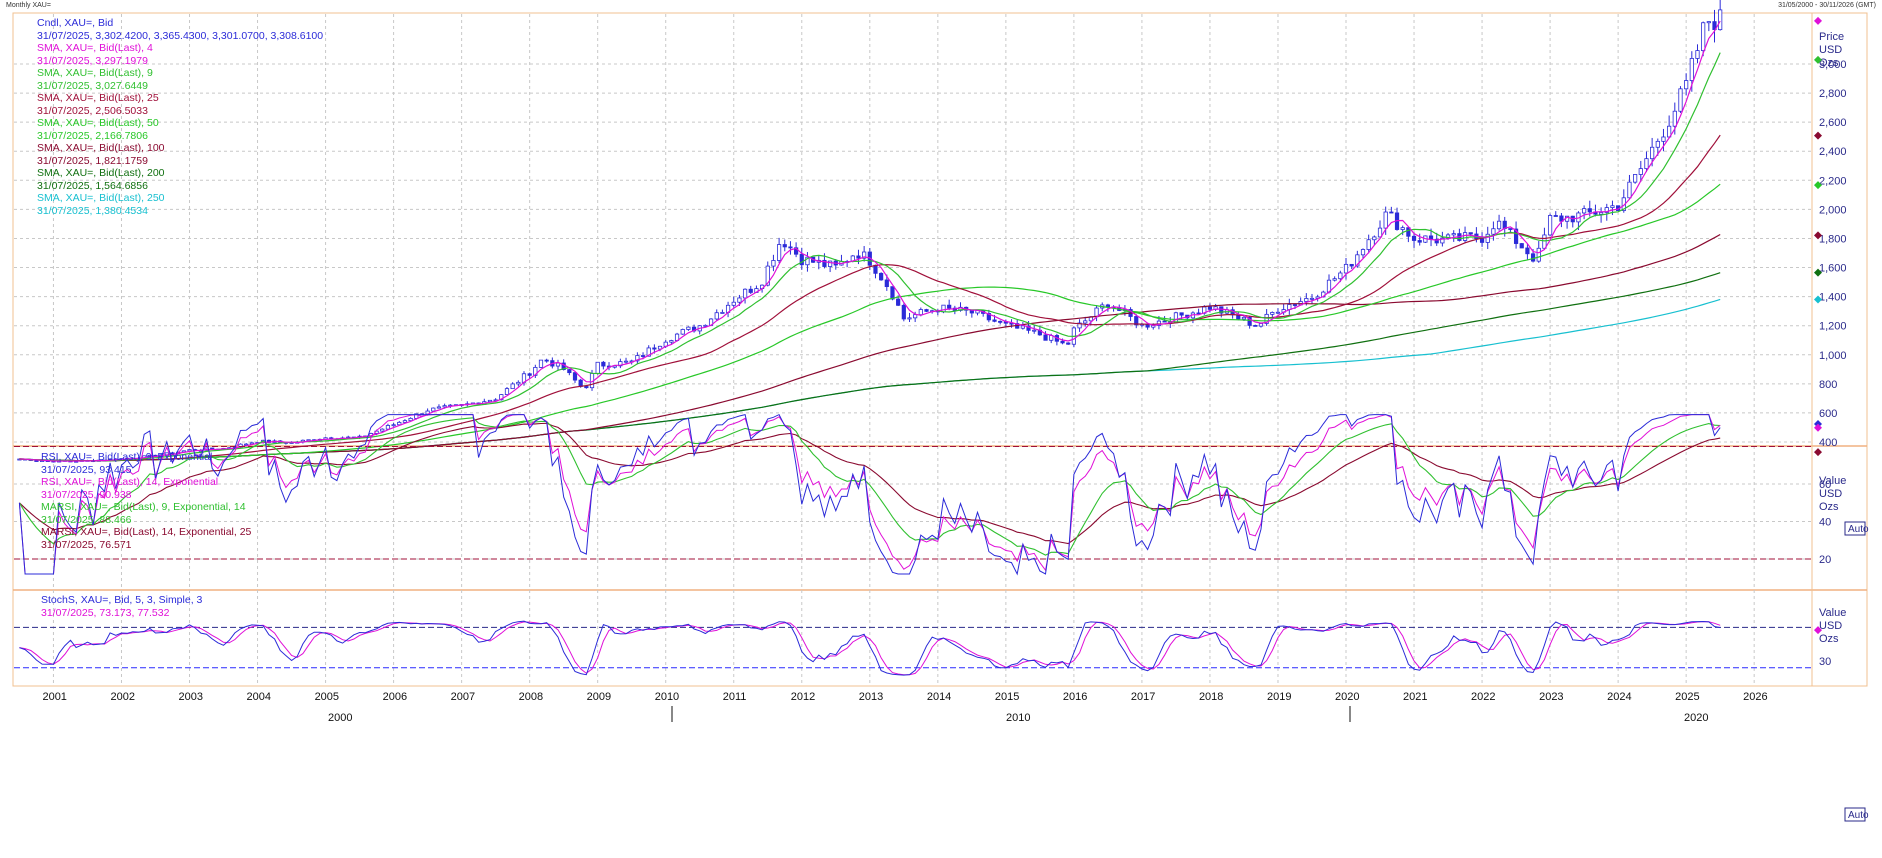  Describe the element at coordinates (1818, 452) in the screenshot. I see `rsi-last-marker` at that location.